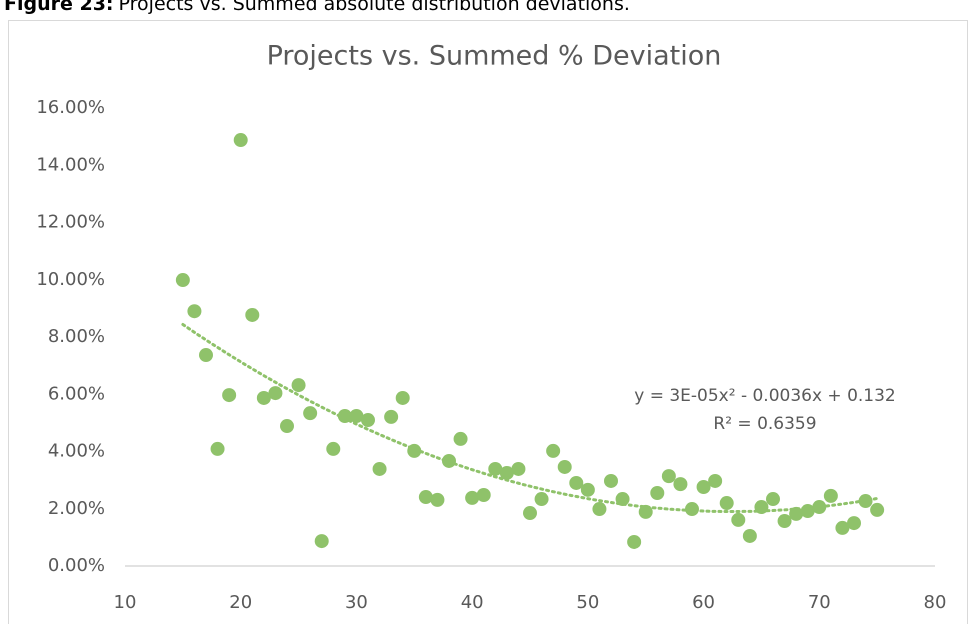  I want to click on x-tick-label: 40, so click(472, 602).